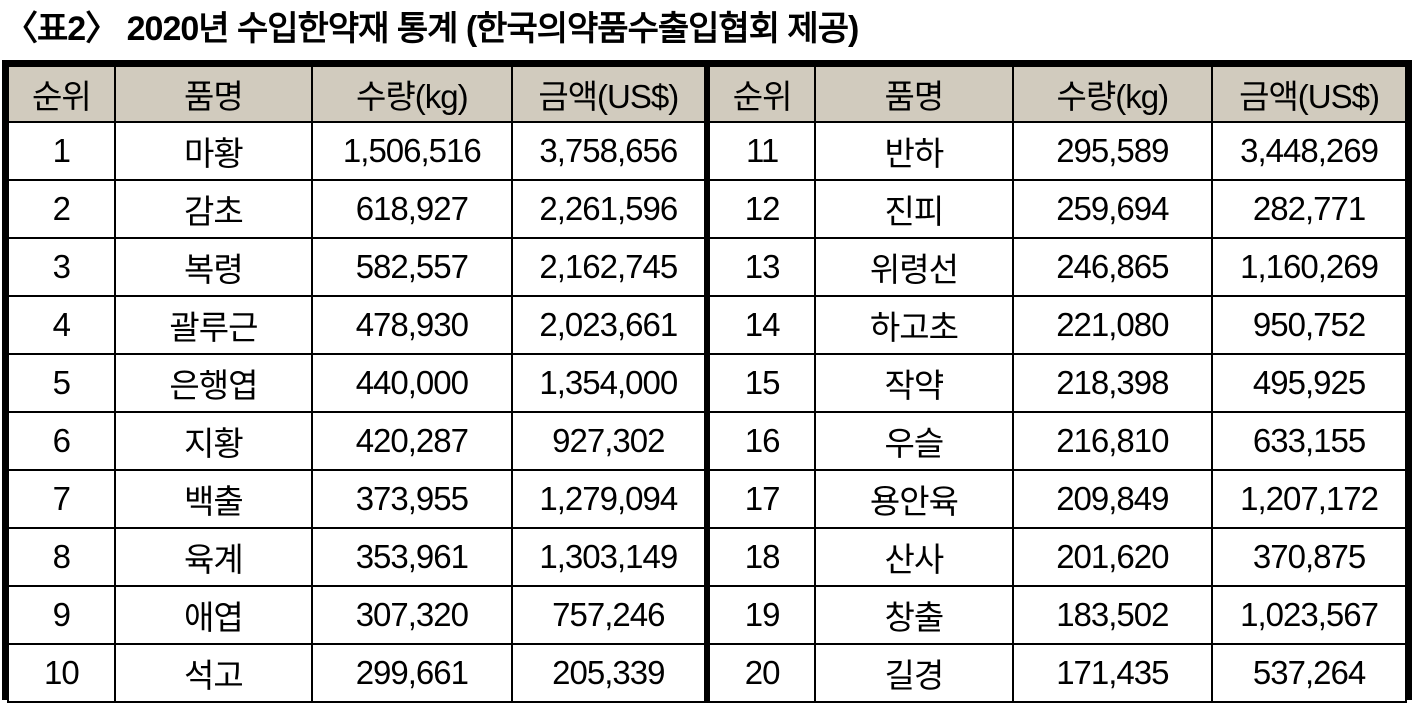 This screenshot has height=714, width=1414. Describe the element at coordinates (213, 499) in the screenshot. I see `name-cell: 백출` at that location.